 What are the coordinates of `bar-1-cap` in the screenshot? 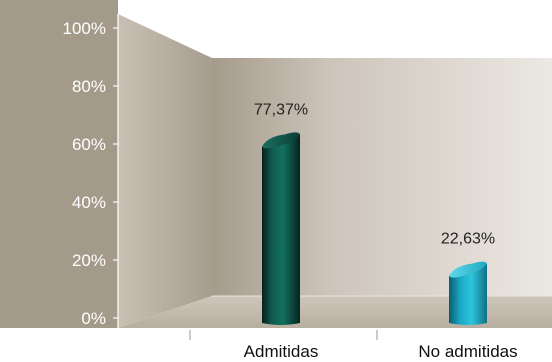 It's located at (281, 140).